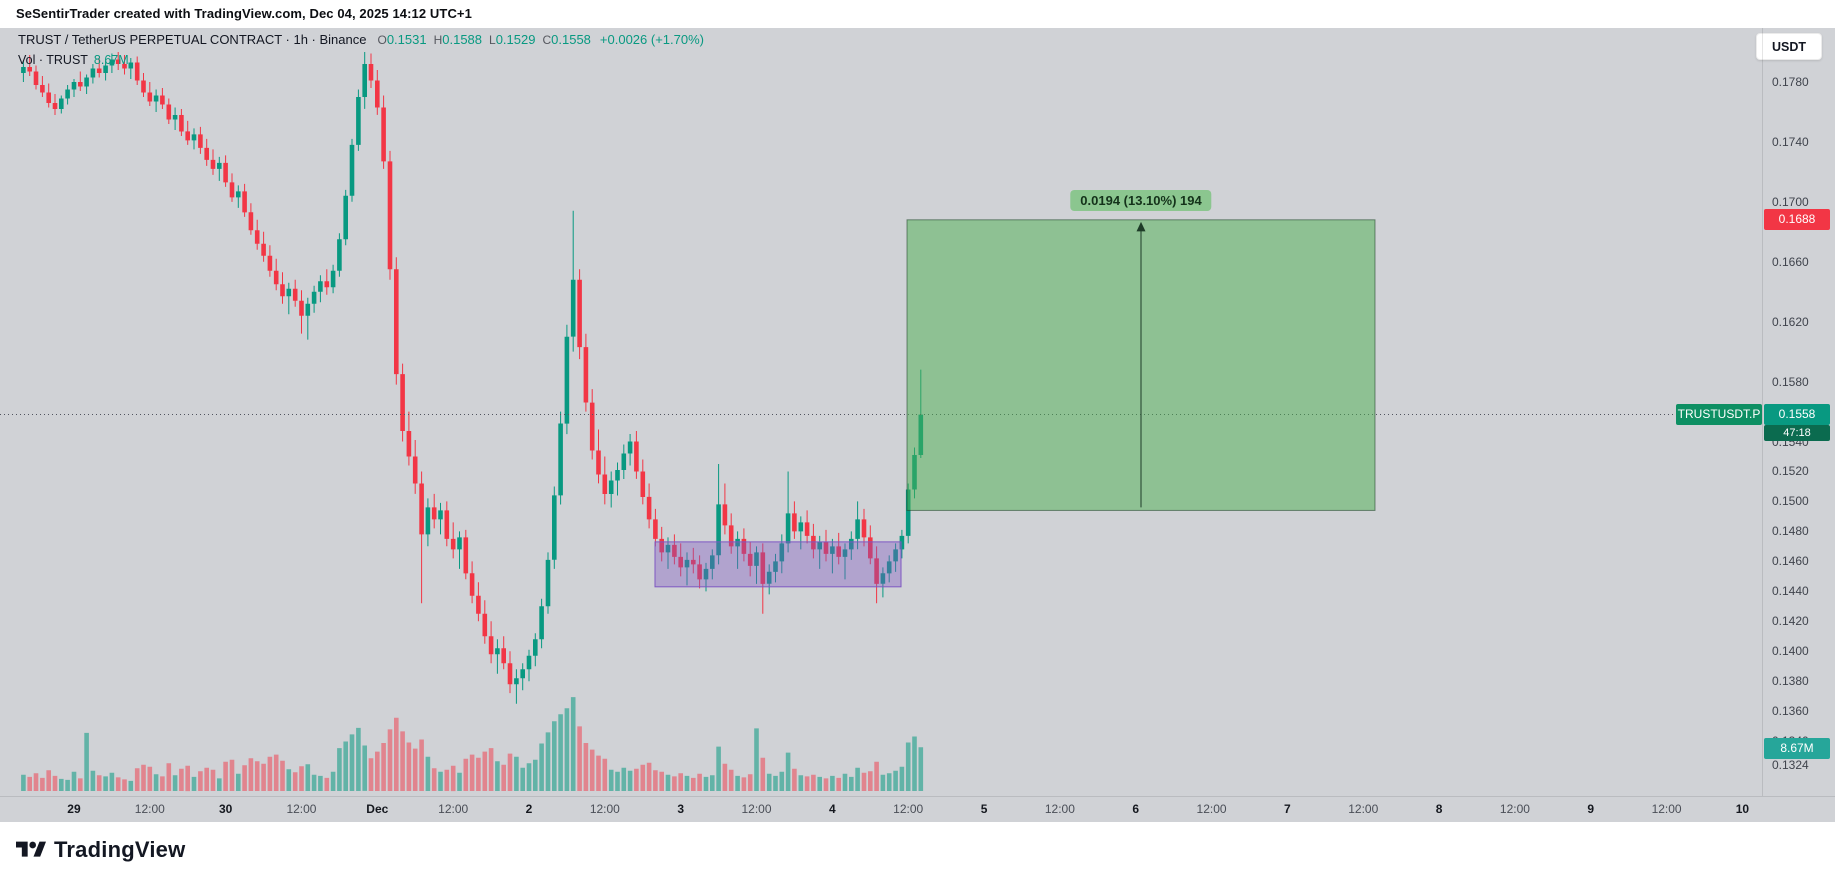 The image size is (1835, 883). I want to click on price-tick-label: 0.1400, so click(1790, 651).